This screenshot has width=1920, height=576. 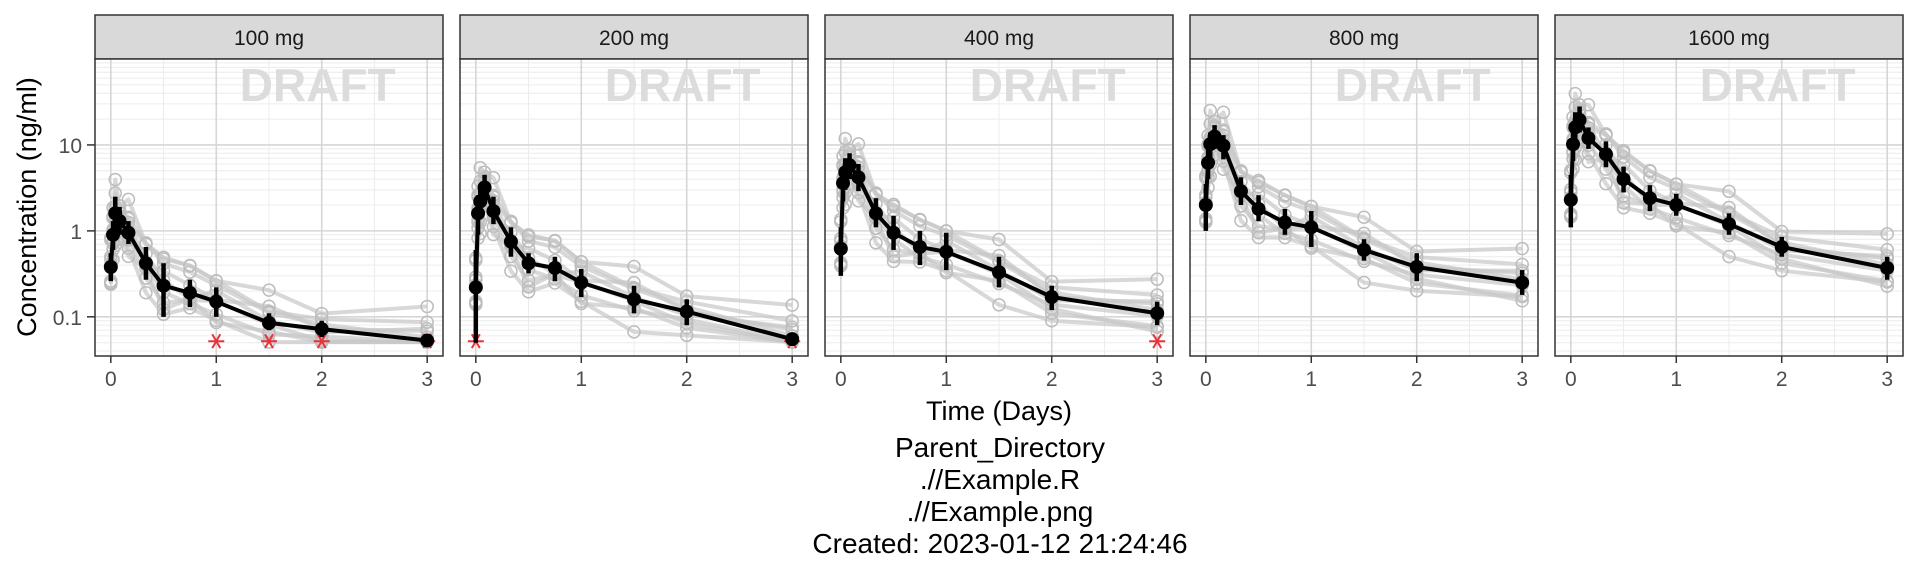 I want to click on facet-label: 800 mg, so click(x=1364, y=38).